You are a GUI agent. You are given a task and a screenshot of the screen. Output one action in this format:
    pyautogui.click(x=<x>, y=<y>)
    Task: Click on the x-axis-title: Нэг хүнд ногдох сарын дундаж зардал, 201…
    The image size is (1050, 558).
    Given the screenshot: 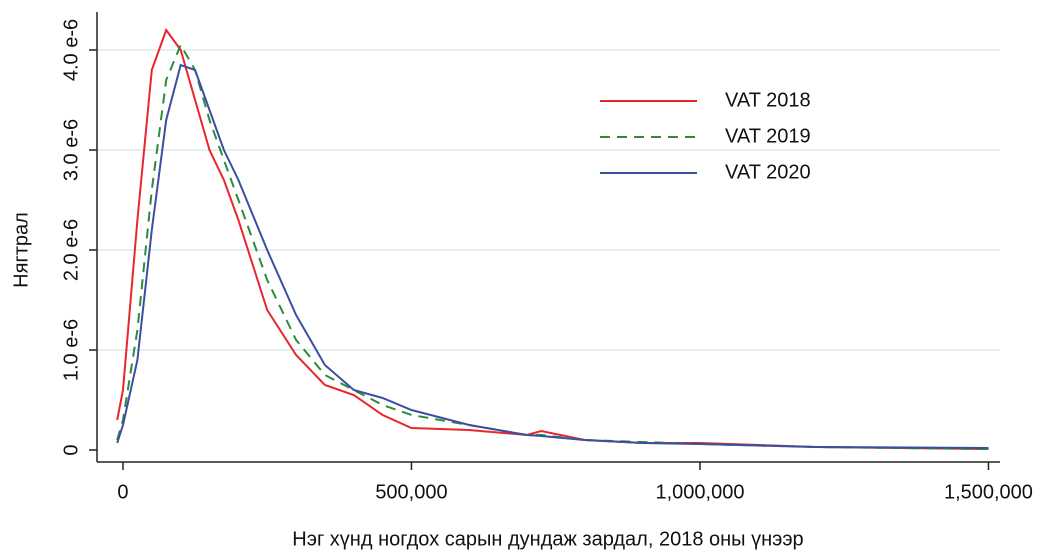 What is the action you would take?
    pyautogui.click(x=547, y=539)
    